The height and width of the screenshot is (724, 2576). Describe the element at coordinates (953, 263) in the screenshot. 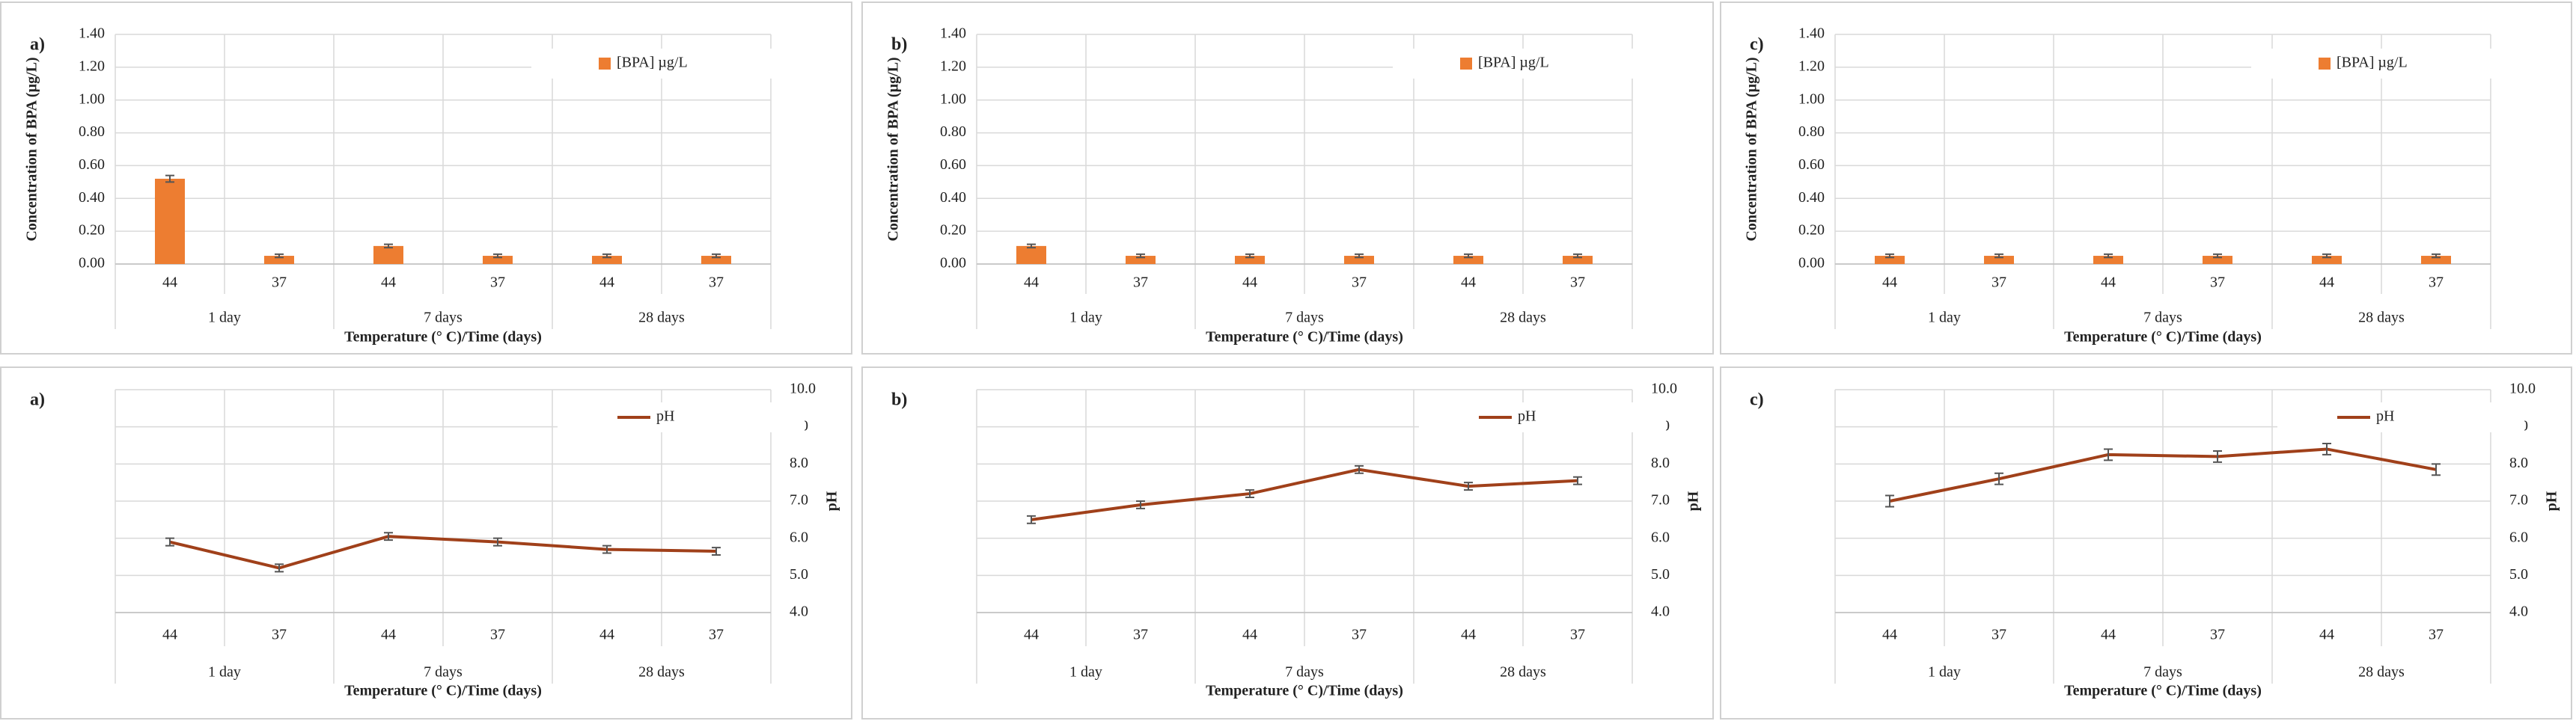

I see `y-tick-label: 0.00` at that location.